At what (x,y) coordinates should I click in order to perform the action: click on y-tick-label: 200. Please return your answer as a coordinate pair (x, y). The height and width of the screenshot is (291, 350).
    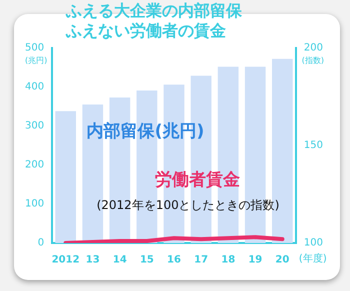
    Looking at the image, I should click on (34, 165).